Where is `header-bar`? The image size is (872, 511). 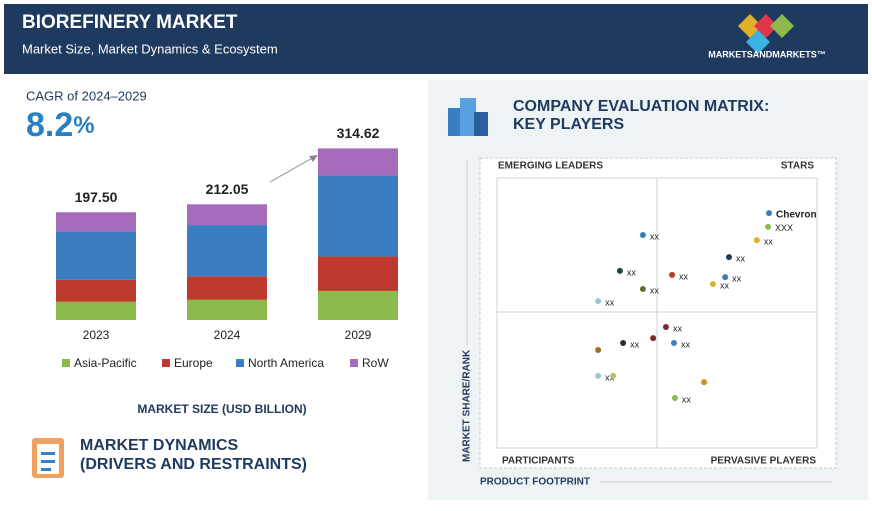
header-bar is located at coordinates (436, 39).